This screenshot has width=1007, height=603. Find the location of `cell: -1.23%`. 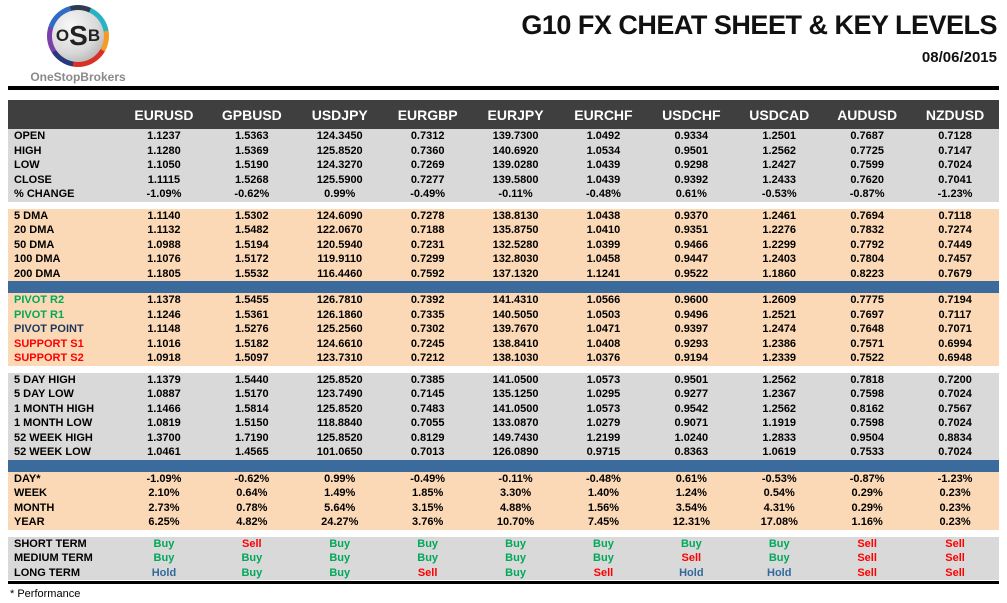

cell: -1.23% is located at coordinates (955, 478).